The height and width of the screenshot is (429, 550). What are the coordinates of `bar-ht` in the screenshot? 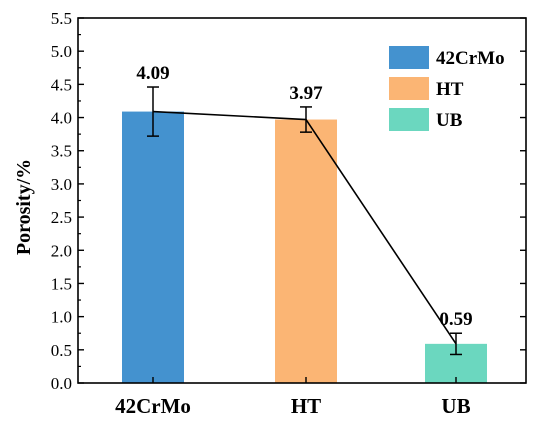 It's located at (306, 251).